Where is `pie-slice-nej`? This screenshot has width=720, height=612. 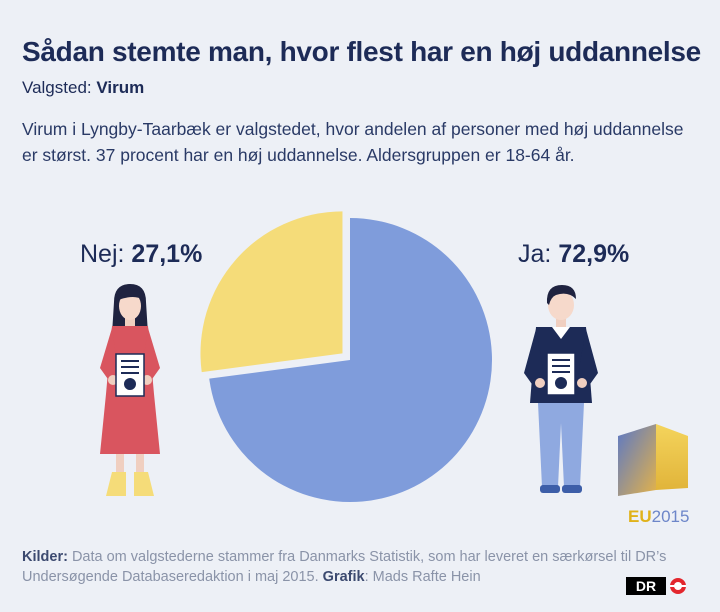 pie-slice-nej is located at coordinates (271, 292).